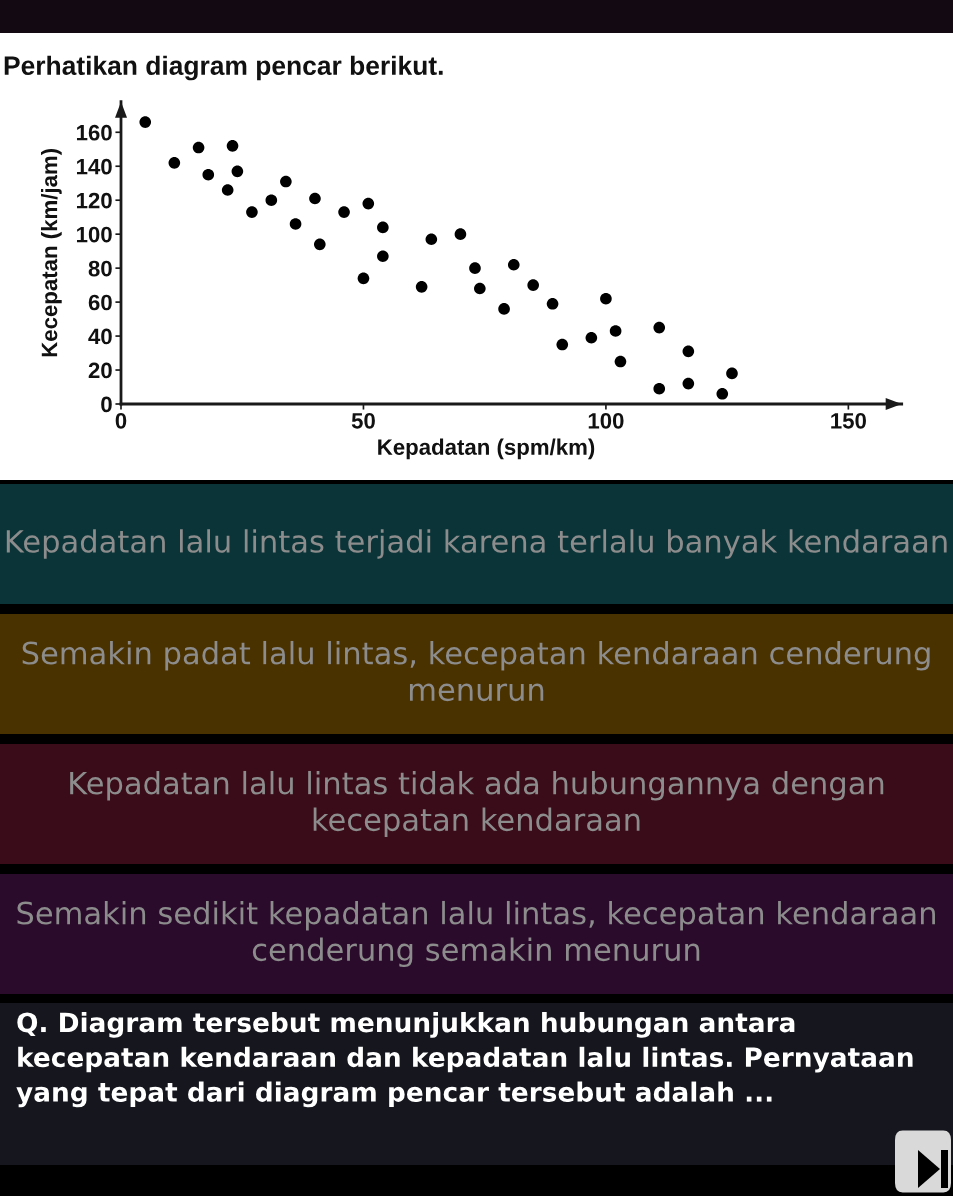 This screenshot has width=953, height=1196. I want to click on x-tick-label: 100, so click(606, 420).